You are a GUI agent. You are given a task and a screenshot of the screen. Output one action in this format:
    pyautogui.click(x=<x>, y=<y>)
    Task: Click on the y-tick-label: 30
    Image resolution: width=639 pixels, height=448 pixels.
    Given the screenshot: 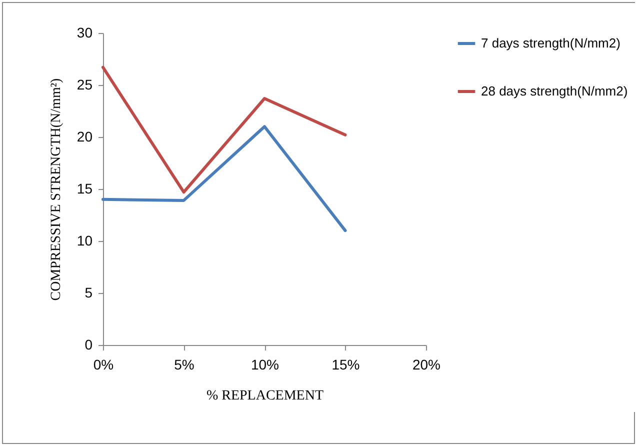 What is the action you would take?
    pyautogui.click(x=84, y=32)
    